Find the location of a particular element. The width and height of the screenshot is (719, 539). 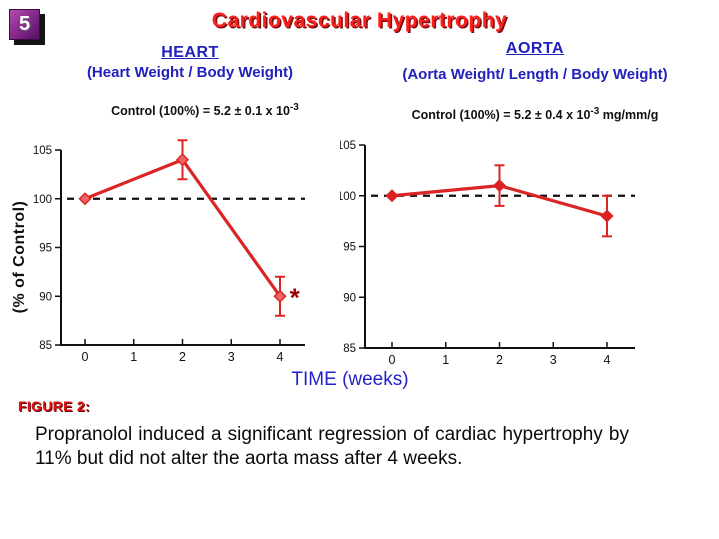

heart-subtitle: (Heart Weight / Body Weight) is located at coordinates (190, 72).